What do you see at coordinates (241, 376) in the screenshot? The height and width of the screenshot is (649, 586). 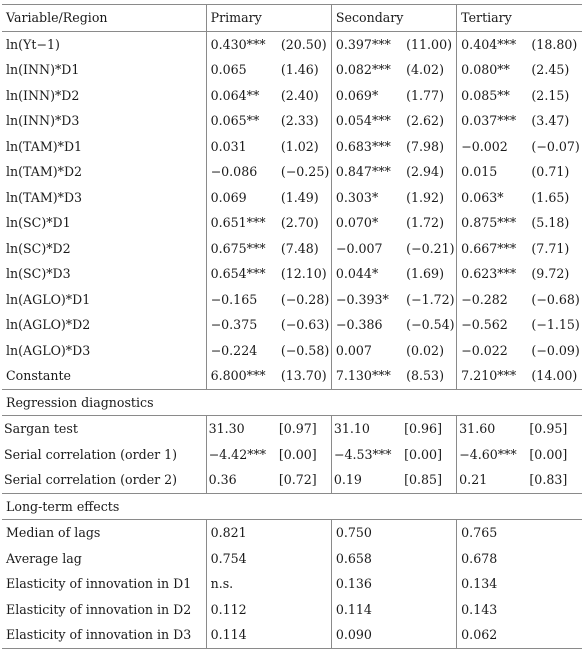 I see `primary-value: 6.800***` at bounding box center [241, 376].